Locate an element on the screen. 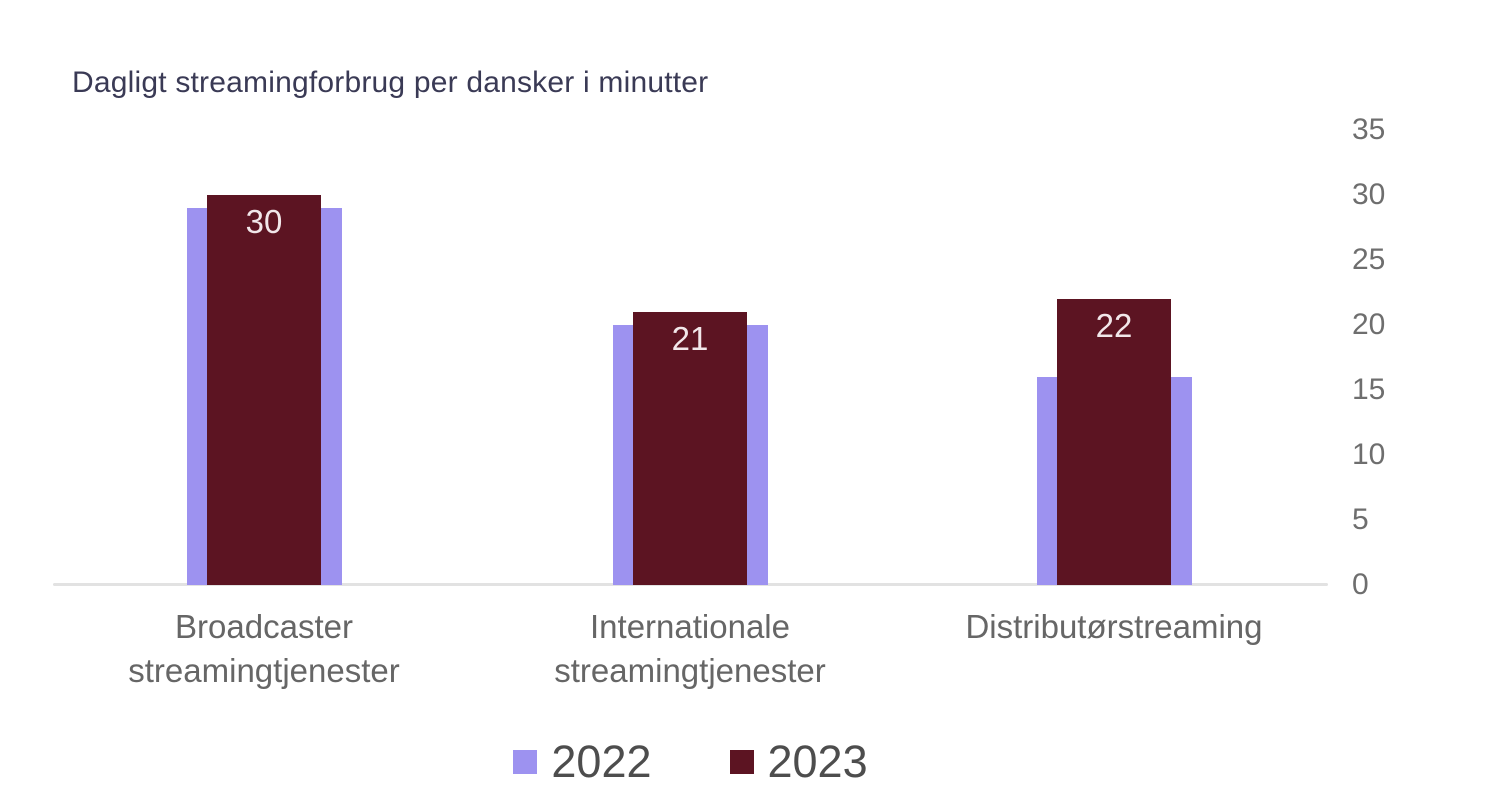  category-label-distributorstreaming: Distributørstreaming is located at coordinates (1114, 626).